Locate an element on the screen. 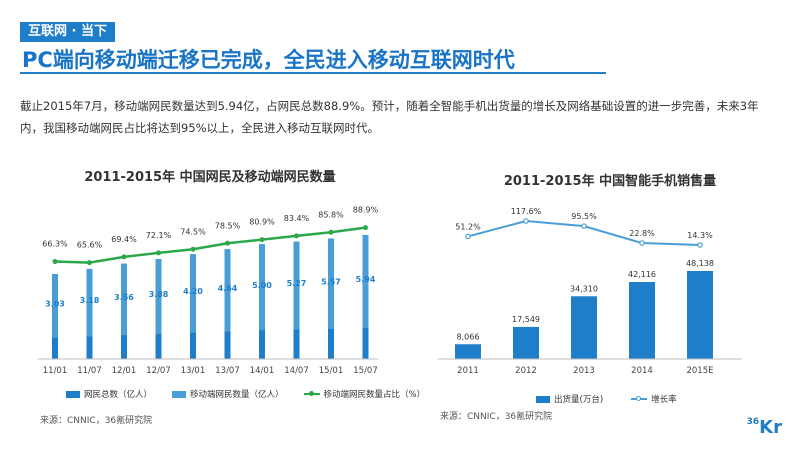  pct-label-14/07: 83.4% is located at coordinates (297, 218).